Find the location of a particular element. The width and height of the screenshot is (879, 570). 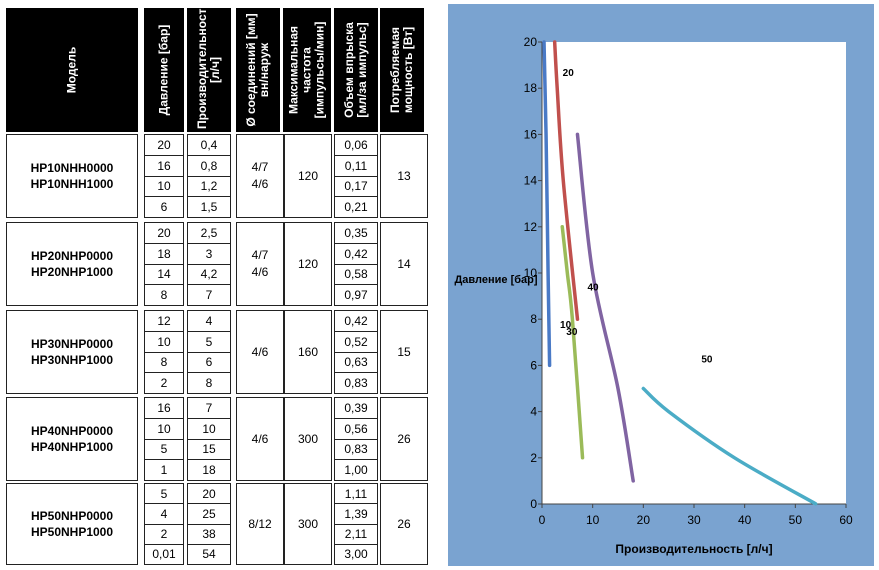

model-name: HP10NHH0000 is located at coordinates (72, 168).